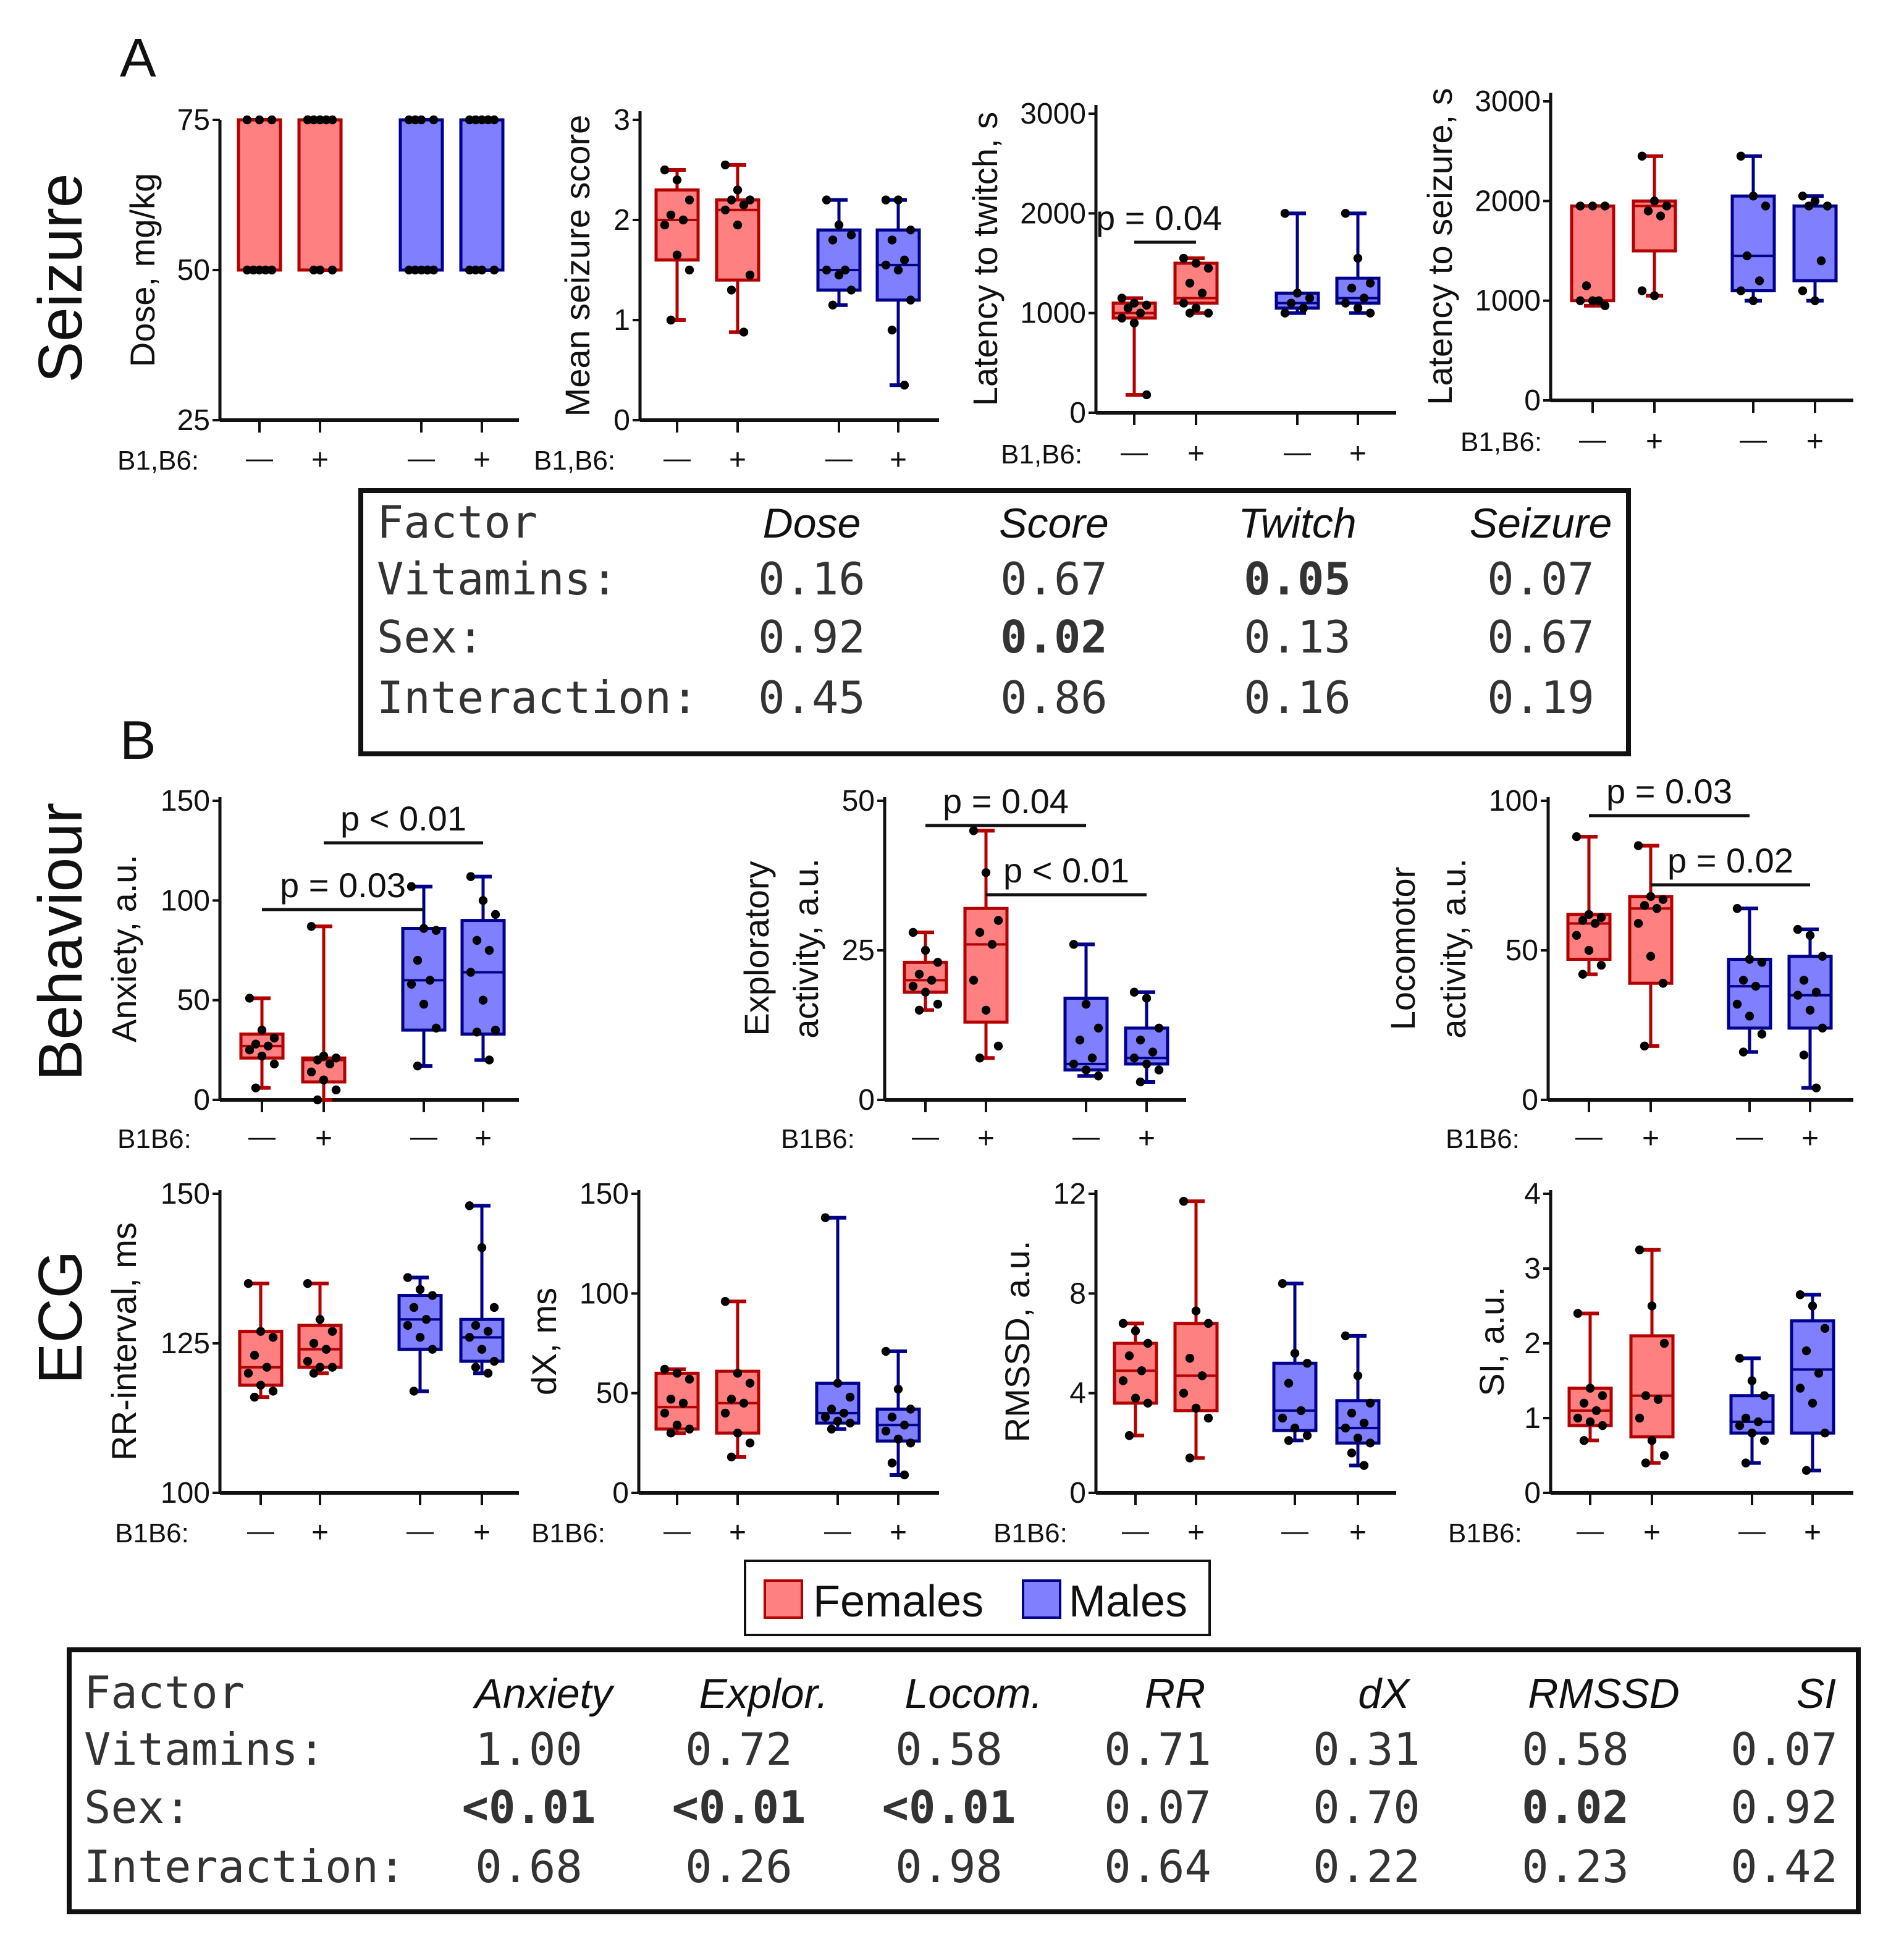 Image resolution: width=1904 pixels, height=1960 pixels. I want to click on legend: Females Males, so click(978, 1598).